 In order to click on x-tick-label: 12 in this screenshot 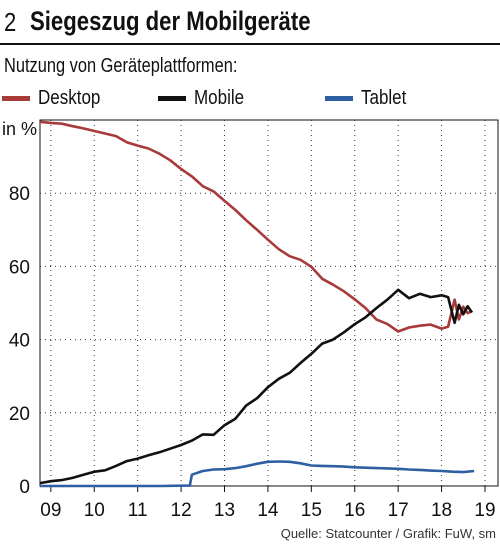, I will do `click(181, 510)`.